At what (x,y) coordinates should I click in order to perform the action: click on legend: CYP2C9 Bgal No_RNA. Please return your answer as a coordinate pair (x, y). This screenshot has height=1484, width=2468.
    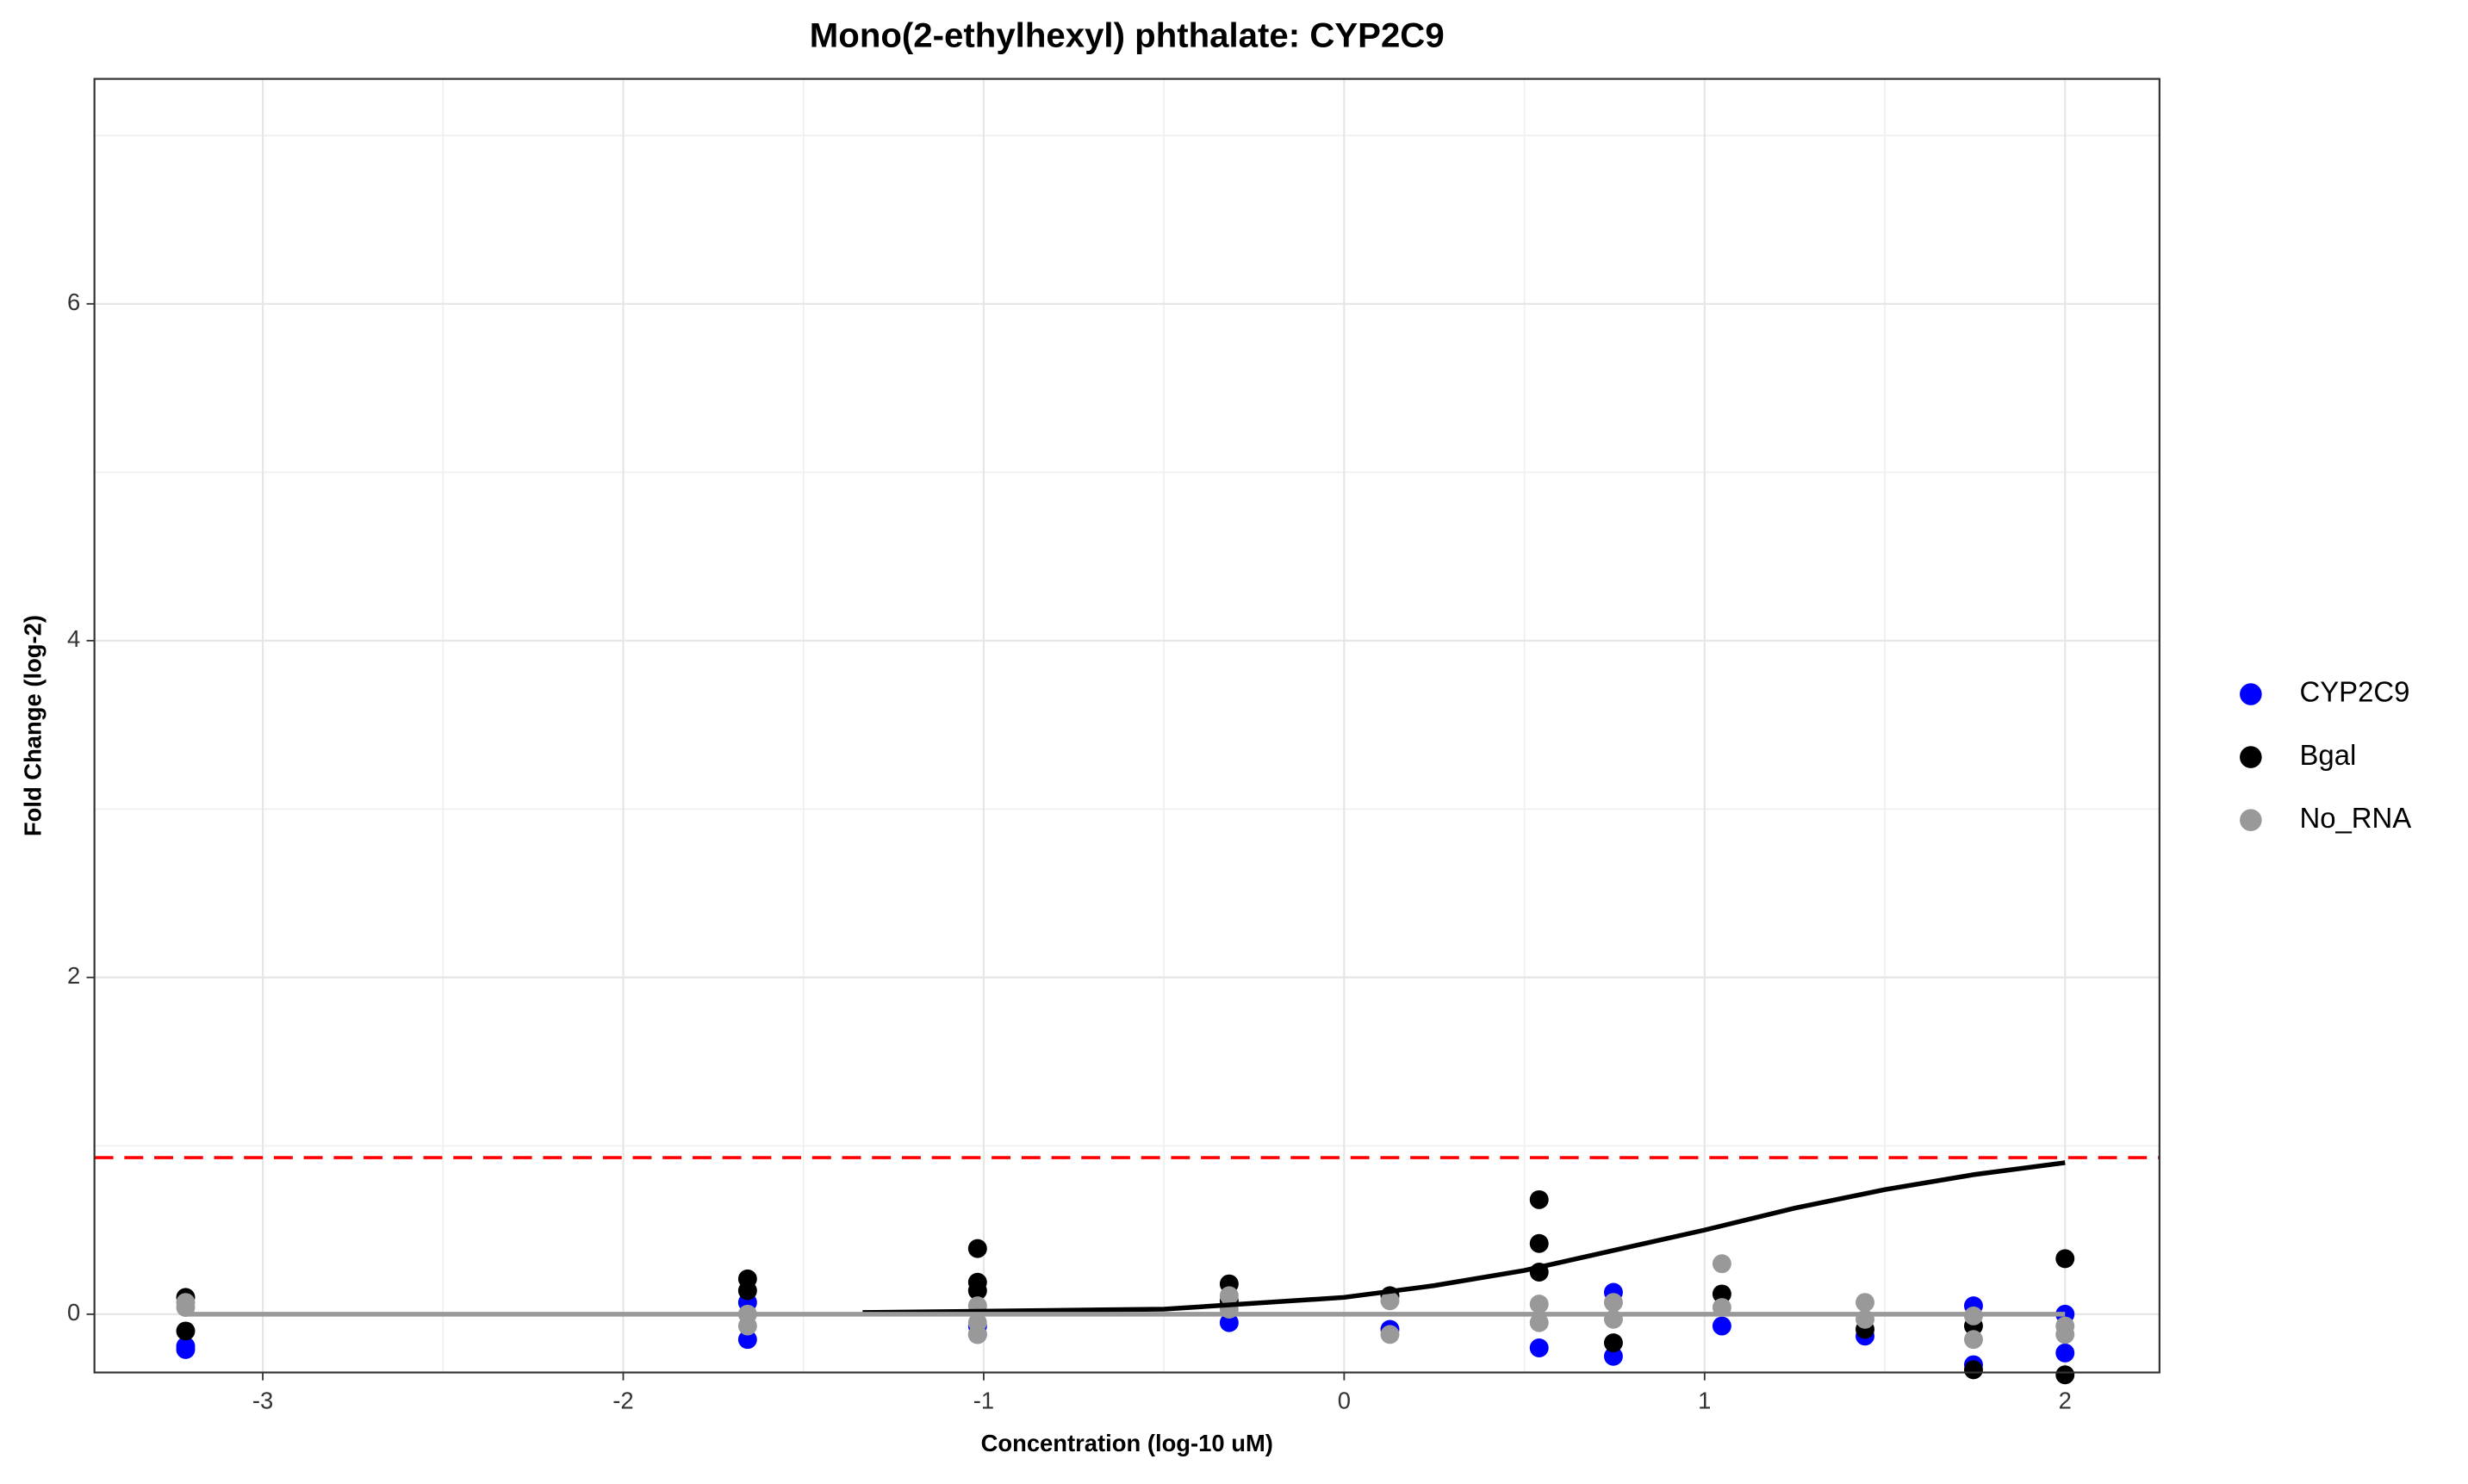
    Looking at the image, I should click on (2325, 755).